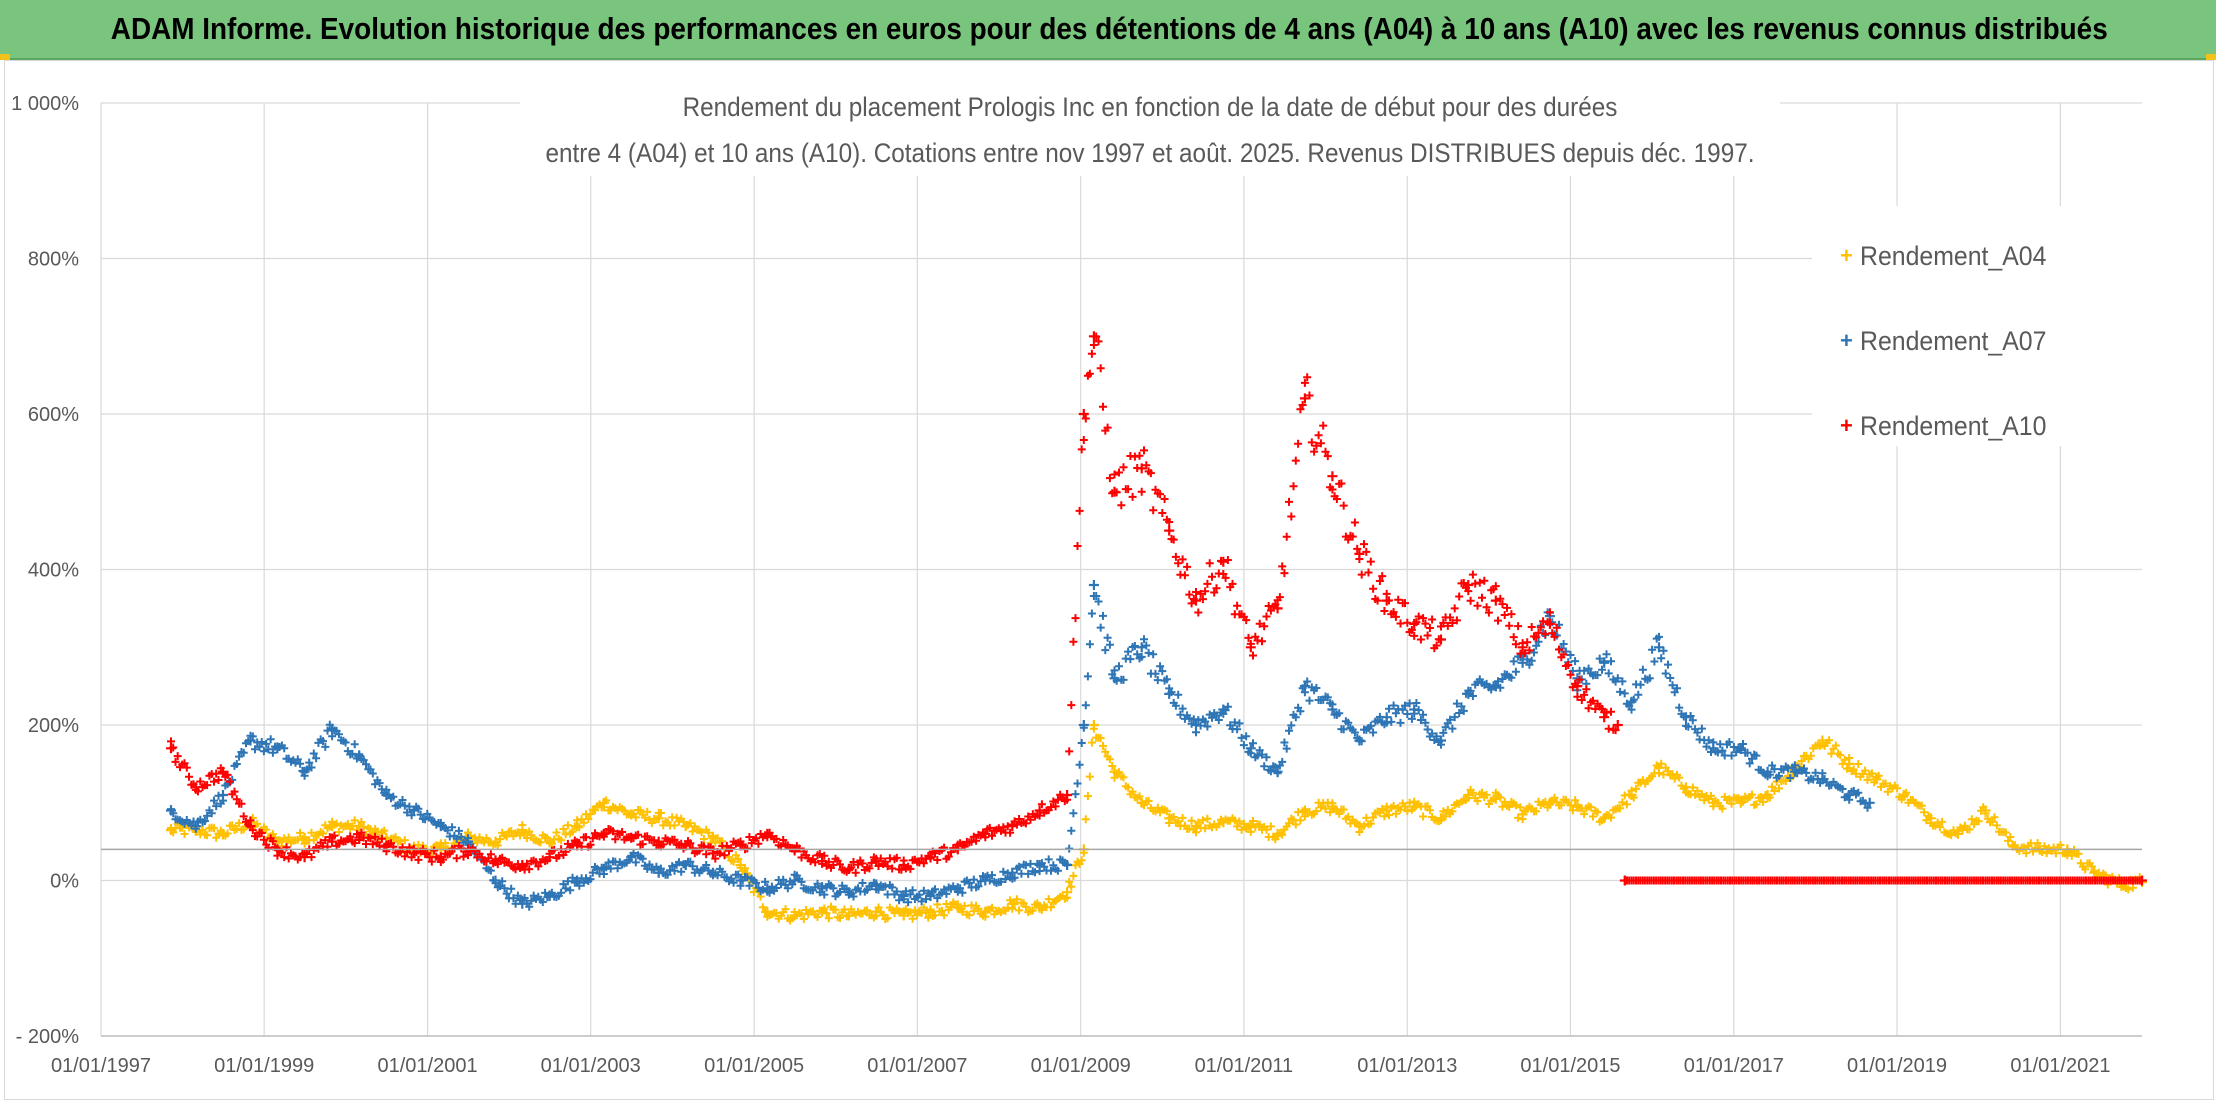 This screenshot has height=1102, width=2216. I want to click on x-tick-label: 01/01/2013, so click(1407, 1066).